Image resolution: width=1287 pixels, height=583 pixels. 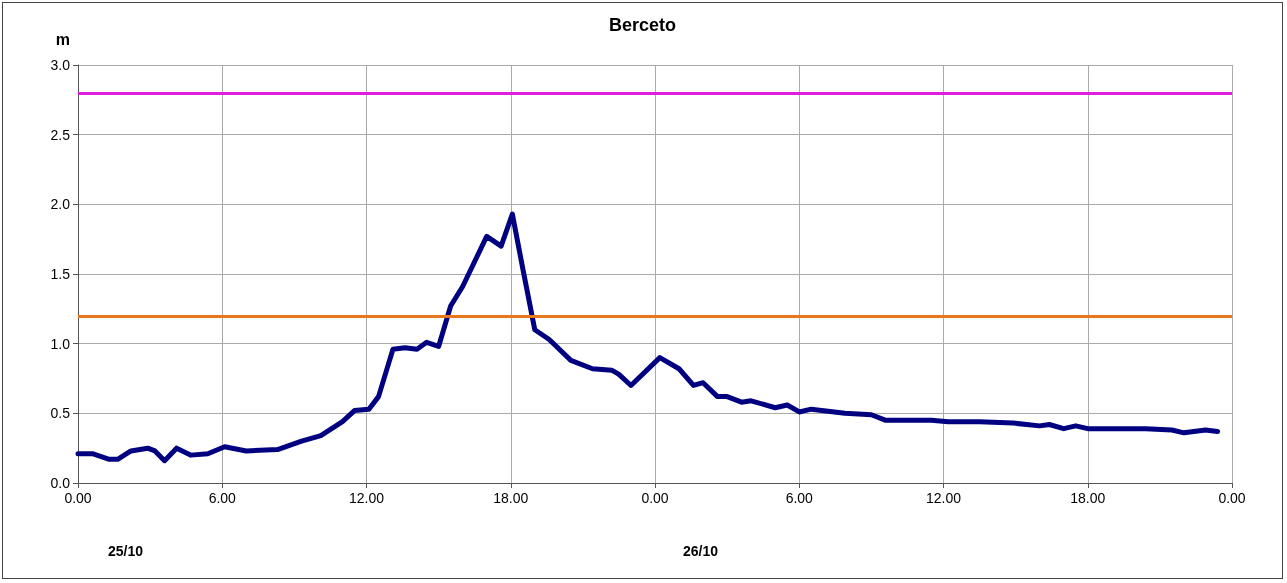 What do you see at coordinates (126, 551) in the screenshot?
I see `text: 25/10` at bounding box center [126, 551].